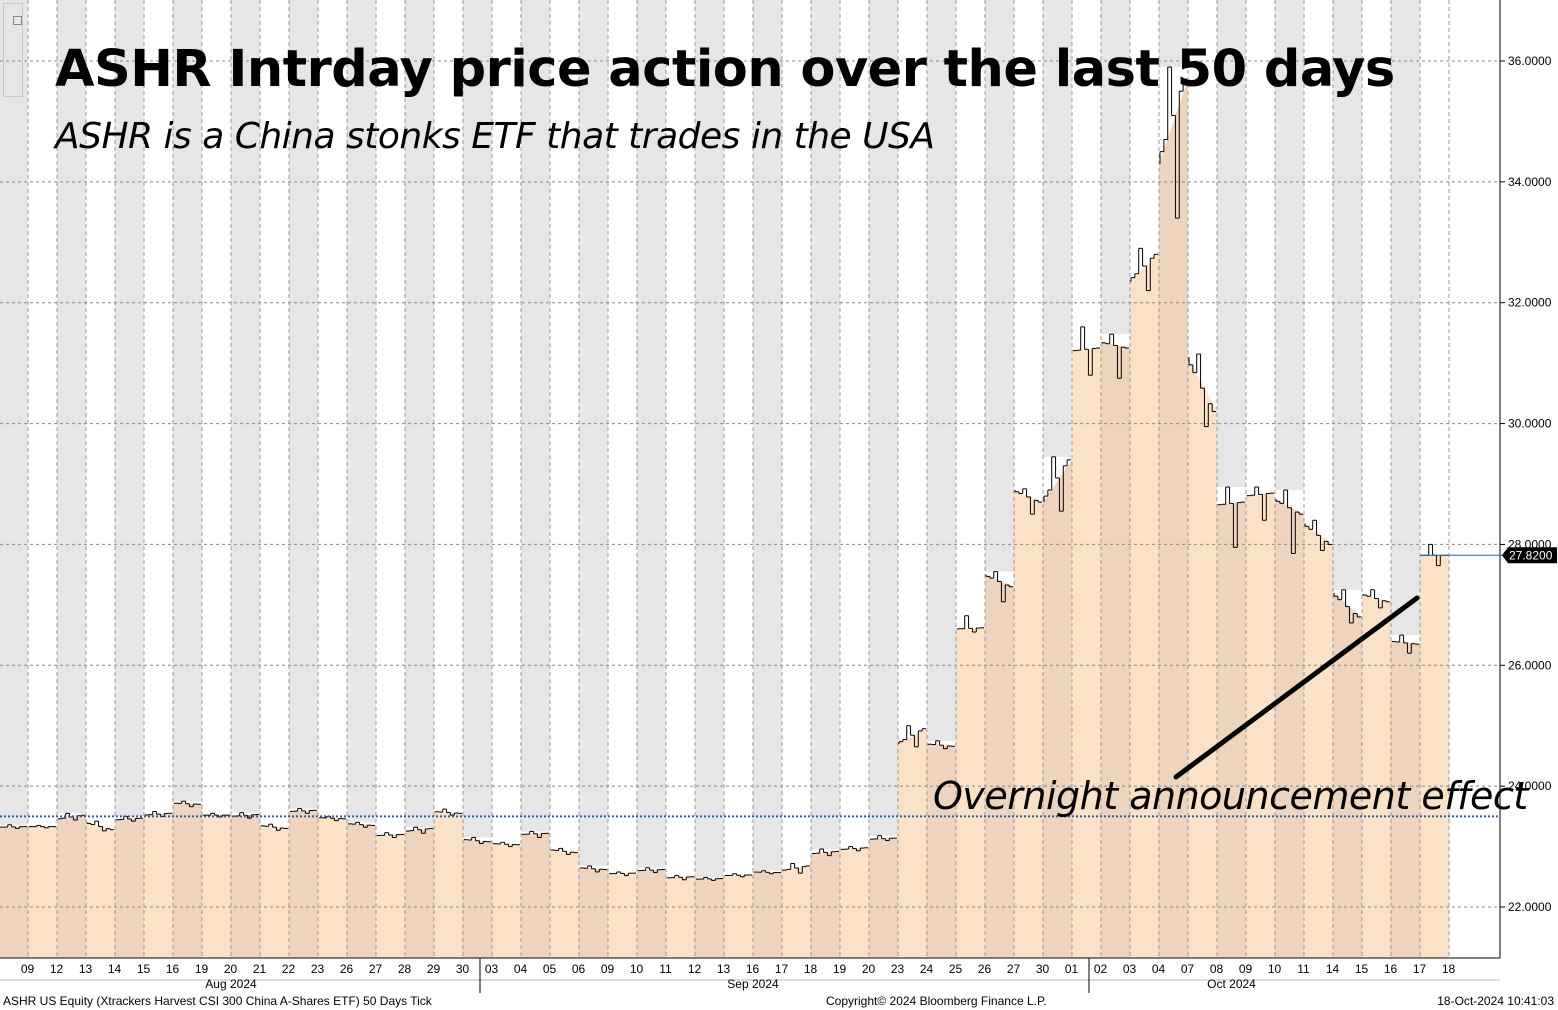 The height and width of the screenshot is (1010, 1558). Describe the element at coordinates (318, 969) in the screenshot. I see `x-tick-label: 23` at that location.